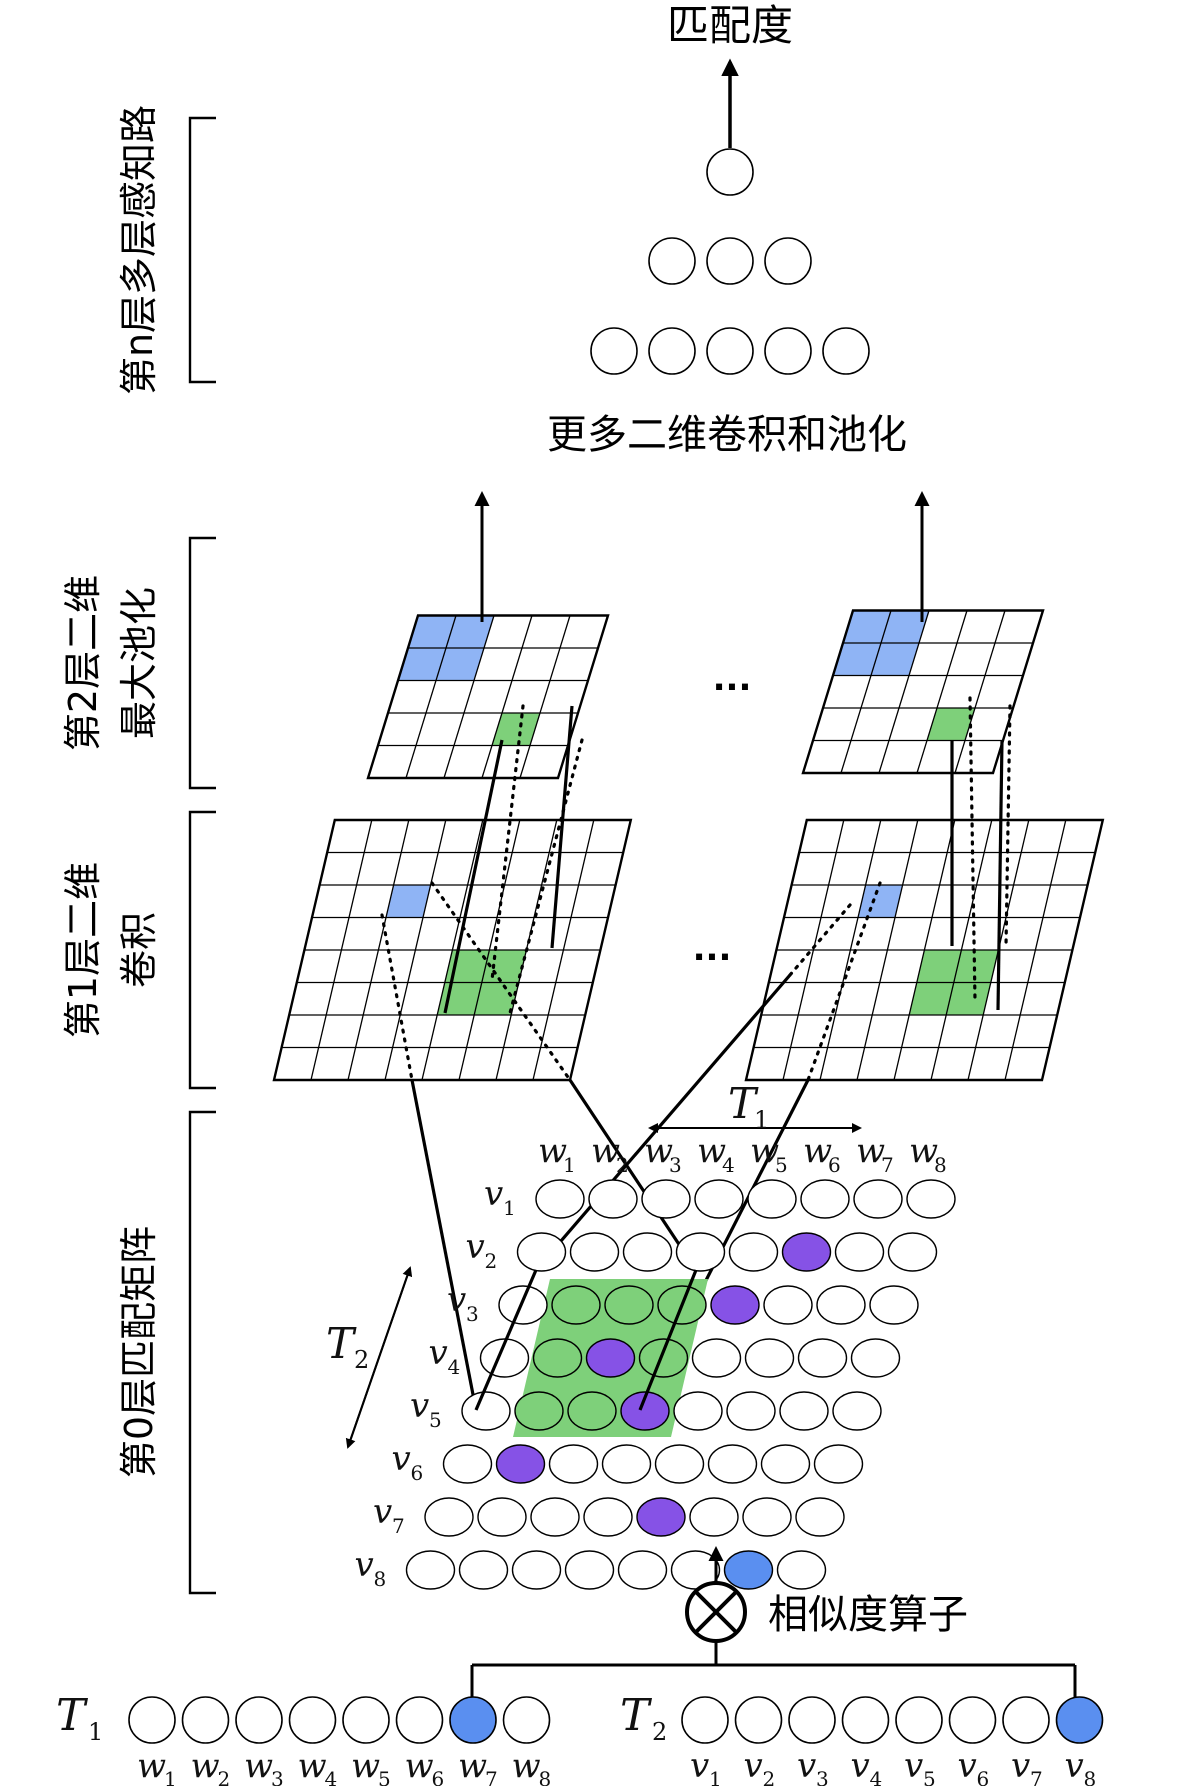 The height and width of the screenshot is (1786, 1196). I want to click on label-pool2-line1: 第2层二维, so click(83, 663).